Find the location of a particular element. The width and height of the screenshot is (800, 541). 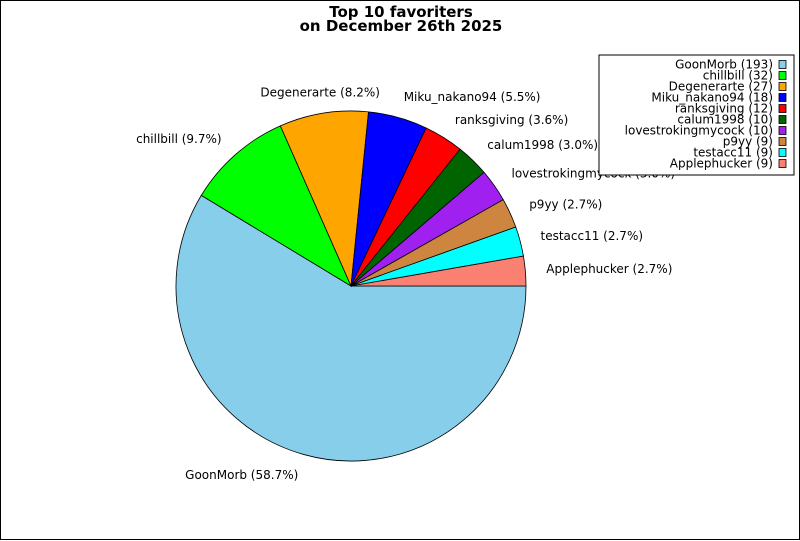

legend-label-degenerarte: Degenerarte (27) is located at coordinates (721, 87).